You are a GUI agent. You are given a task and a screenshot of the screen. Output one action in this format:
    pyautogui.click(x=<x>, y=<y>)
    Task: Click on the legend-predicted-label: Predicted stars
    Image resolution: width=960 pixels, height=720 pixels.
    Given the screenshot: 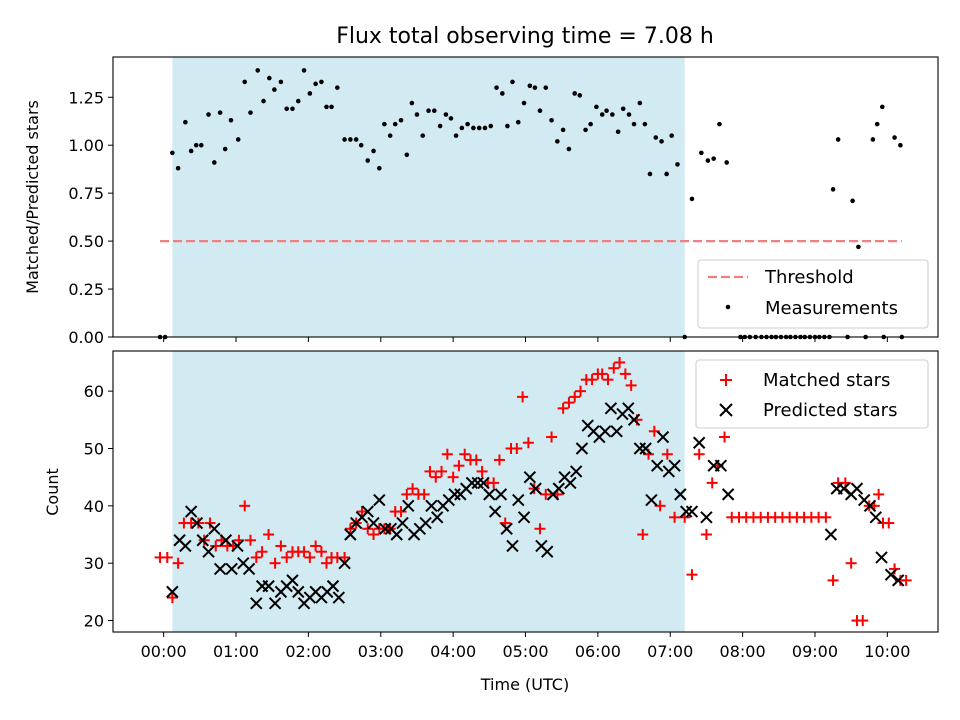 What is the action you would take?
    pyautogui.click(x=830, y=410)
    